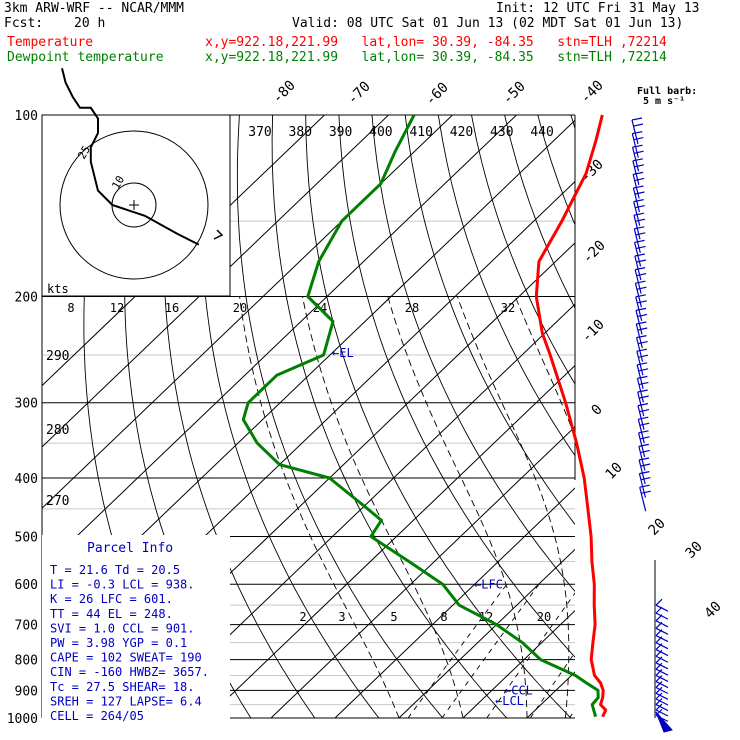 The image size is (740, 740). Describe the element at coordinates (598, 8) in the screenshot. I see `init-time: Init: 12 UTC Fri 31 May 13` at that location.